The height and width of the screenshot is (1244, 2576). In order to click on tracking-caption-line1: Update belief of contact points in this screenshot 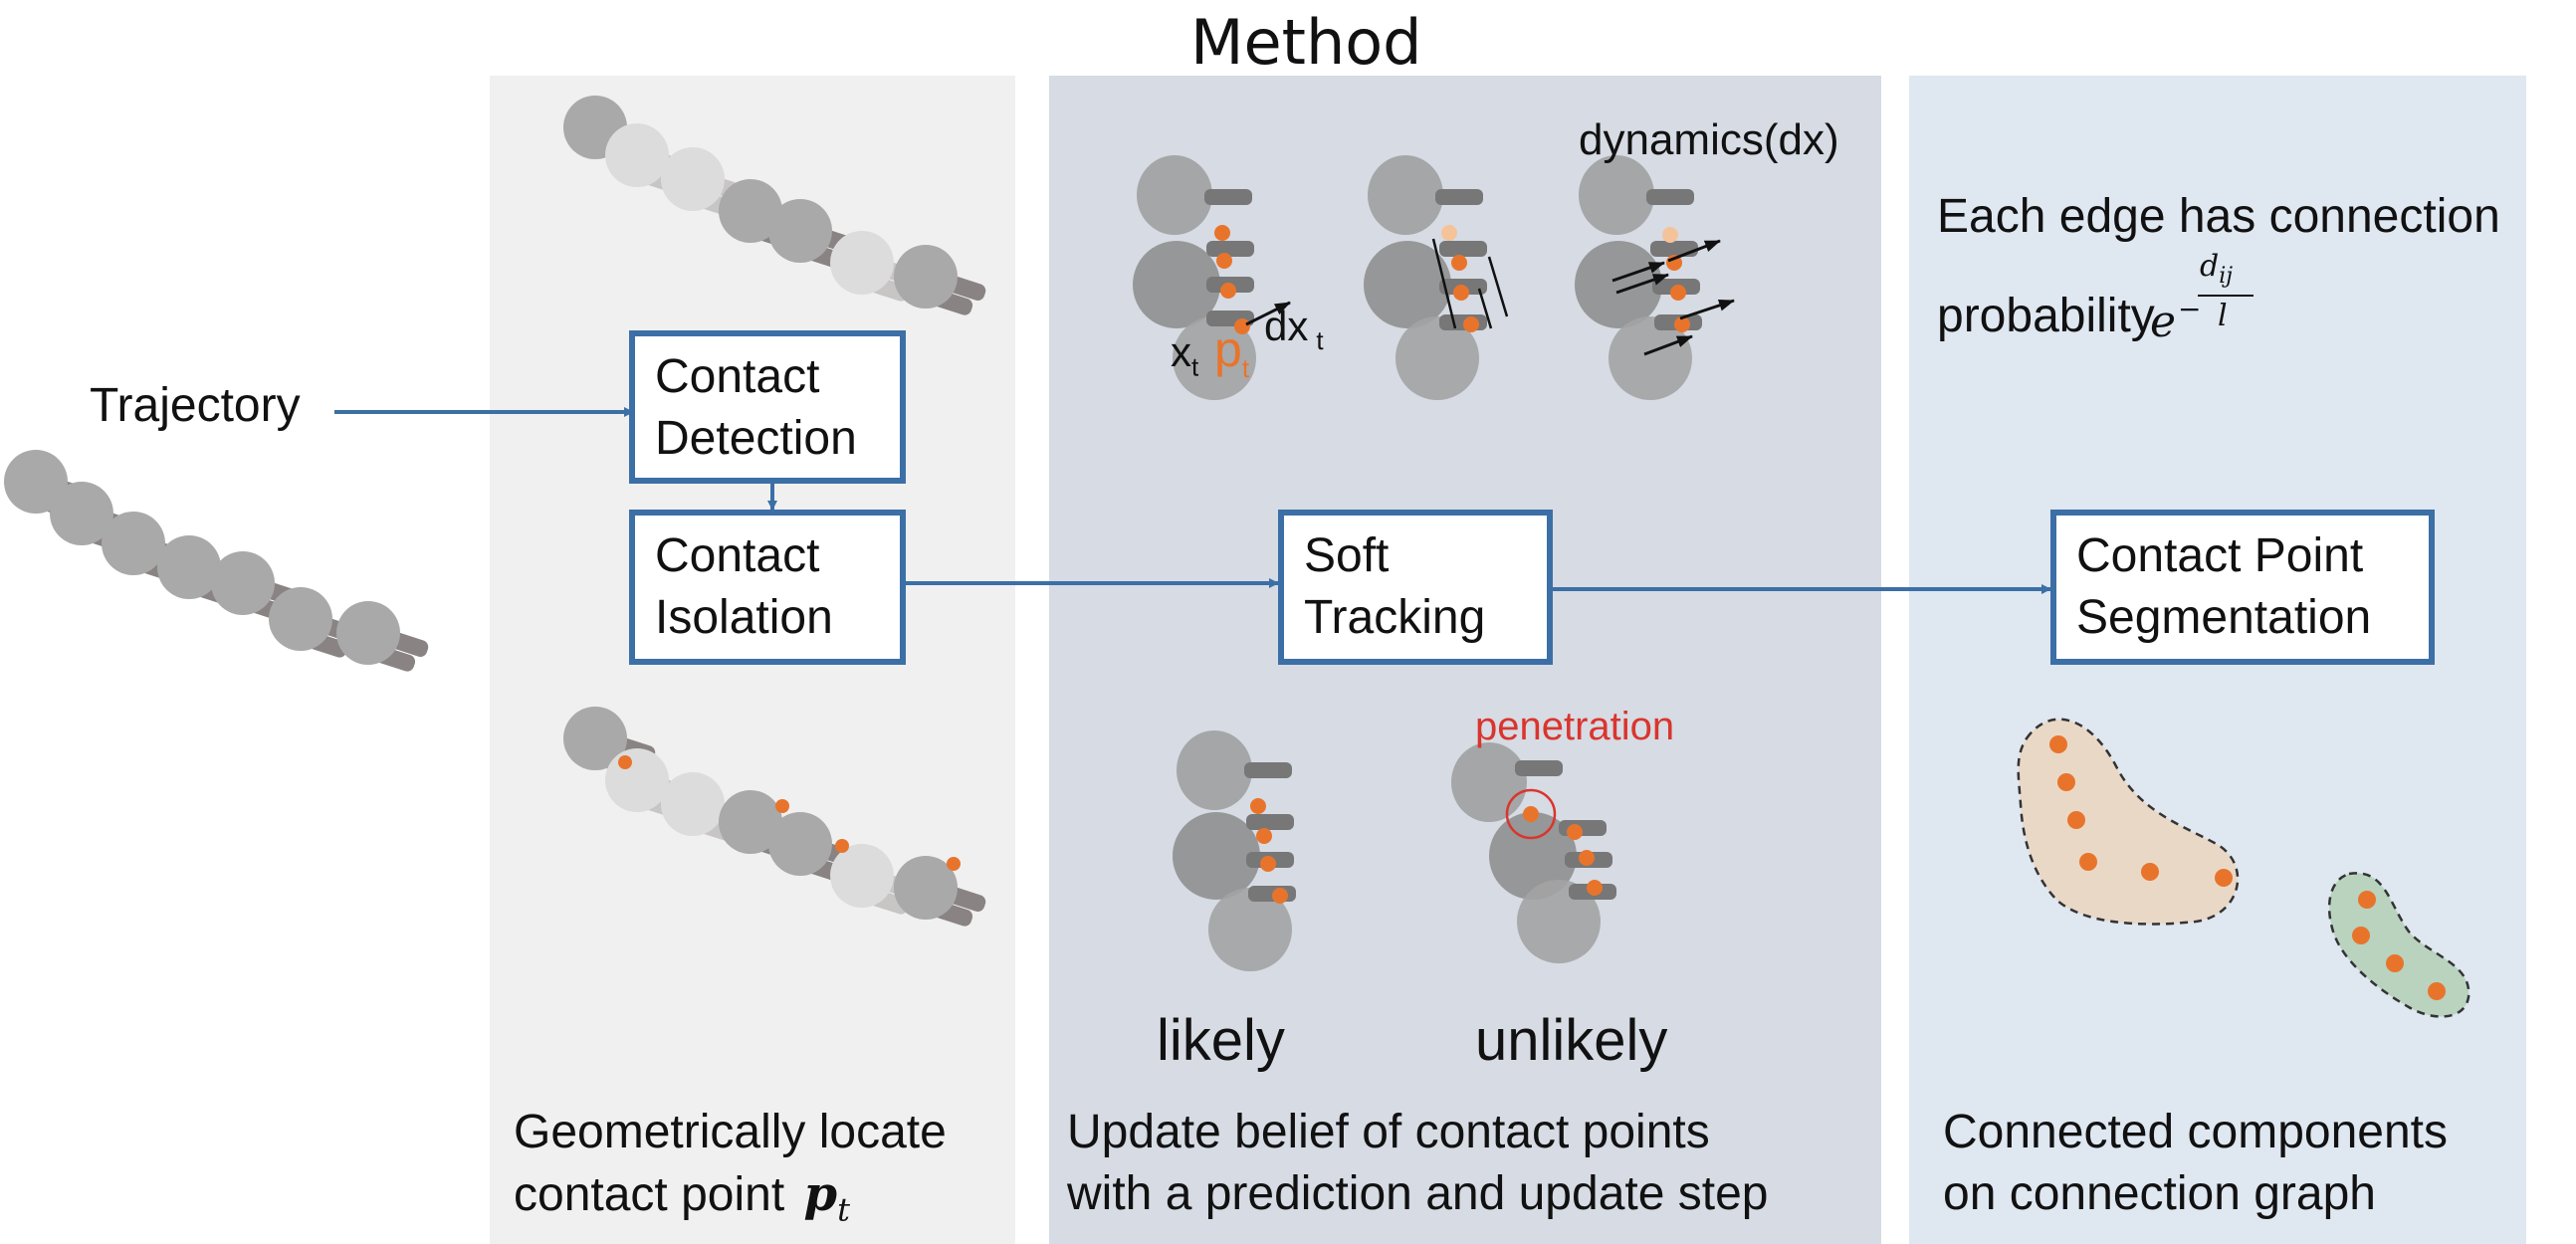, I will do `click(1388, 1132)`.